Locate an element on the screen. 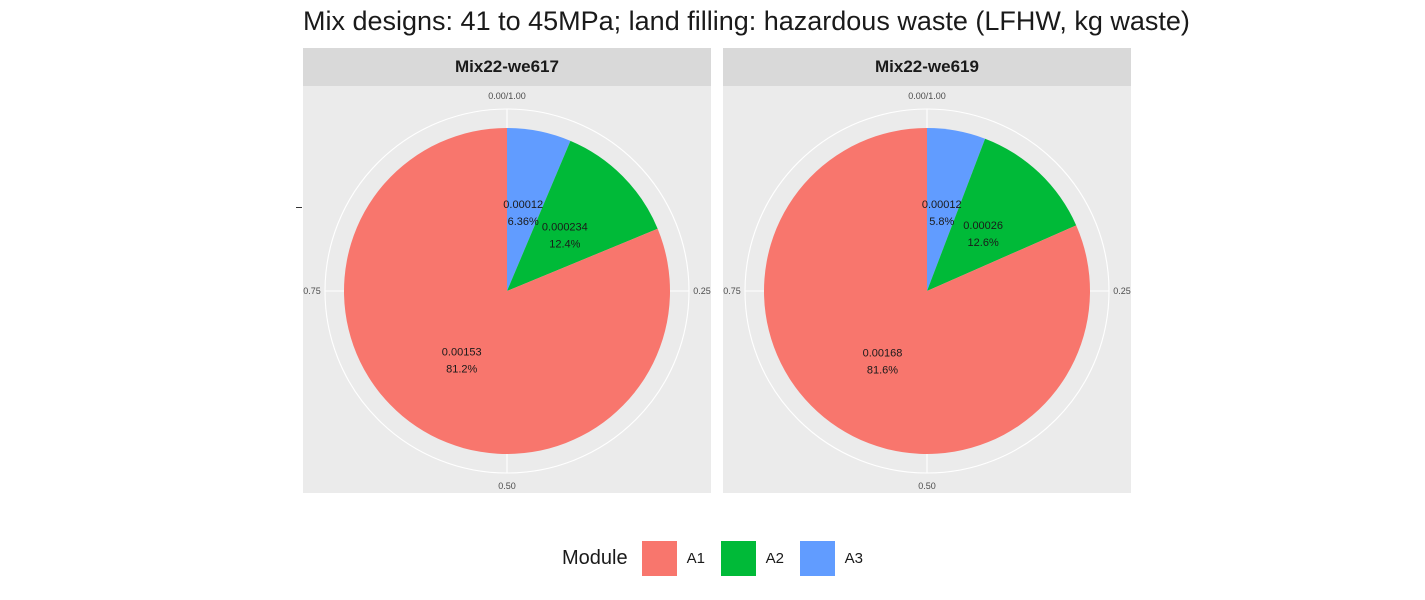  legend-label-a2: A2 is located at coordinates (774, 558).